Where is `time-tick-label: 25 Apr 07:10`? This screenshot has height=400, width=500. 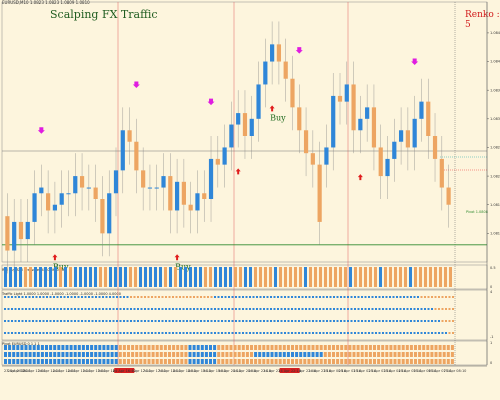
time-tick-label: 25 Apr 07:10 is located at coordinates (440, 371).